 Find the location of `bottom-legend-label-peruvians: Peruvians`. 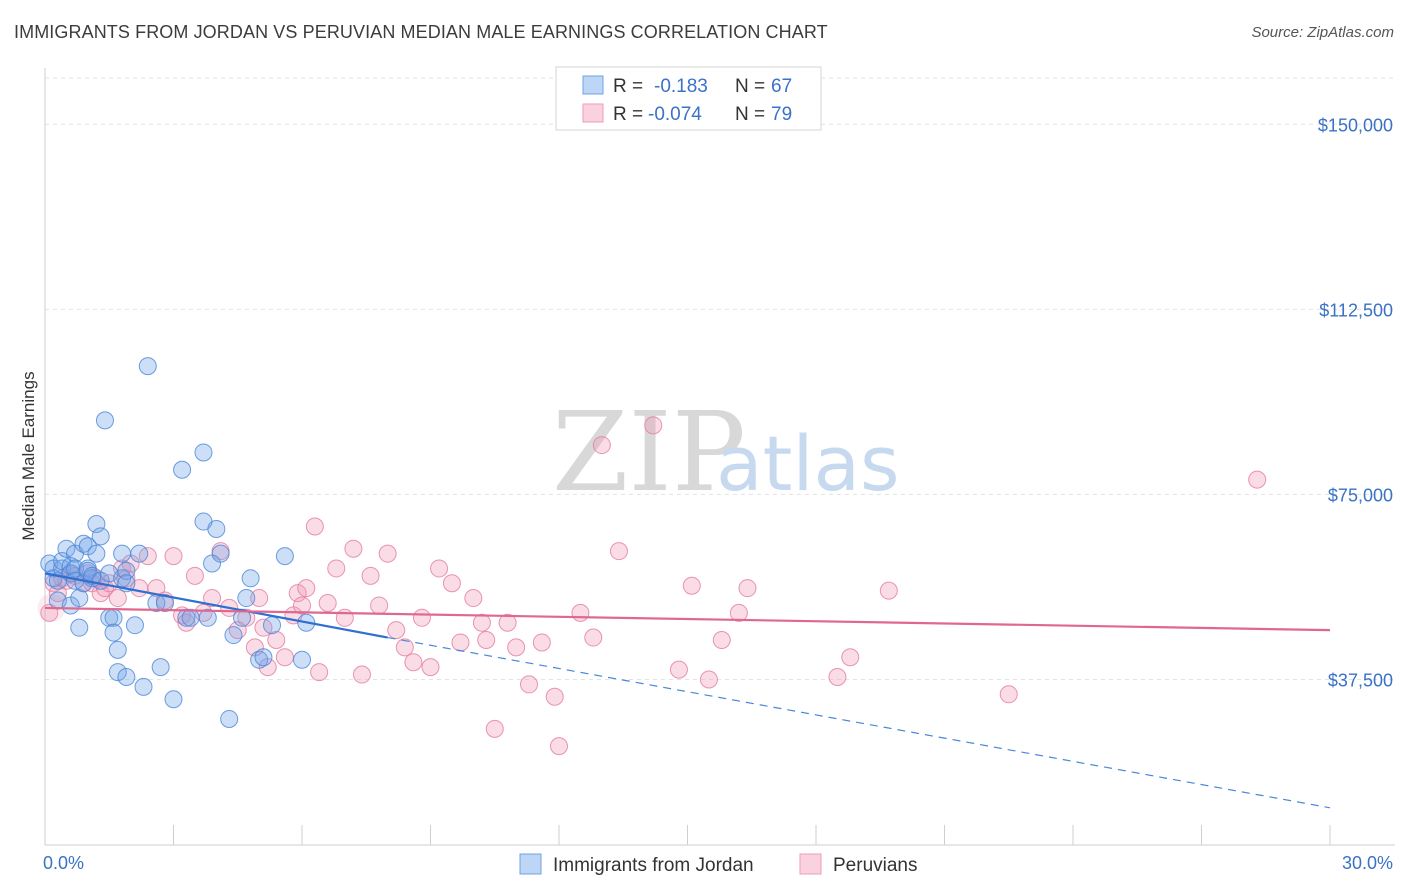

bottom-legend-label-peruvians: Peruvians is located at coordinates (875, 865).